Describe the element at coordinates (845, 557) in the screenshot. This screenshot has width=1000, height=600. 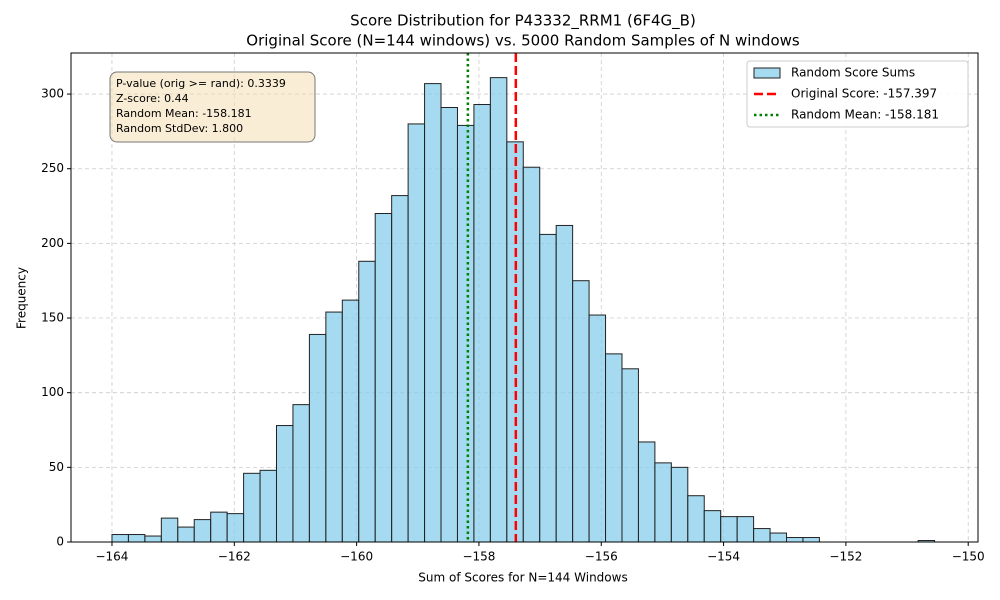
I see `x-tick-label: −152` at that location.